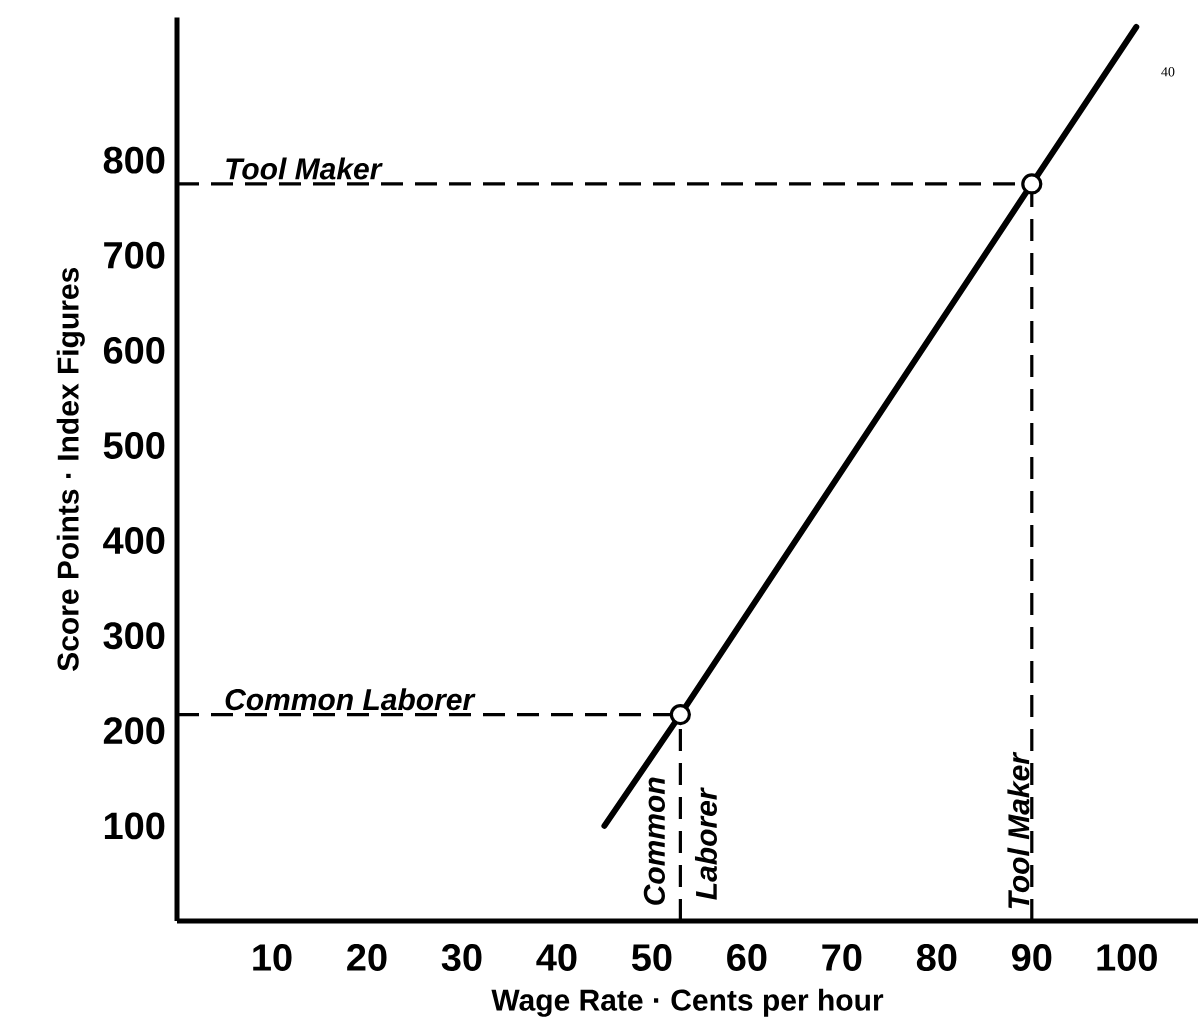  Describe the element at coordinates (134, 255) in the screenshot. I see `y-tick-label: 700` at that location.